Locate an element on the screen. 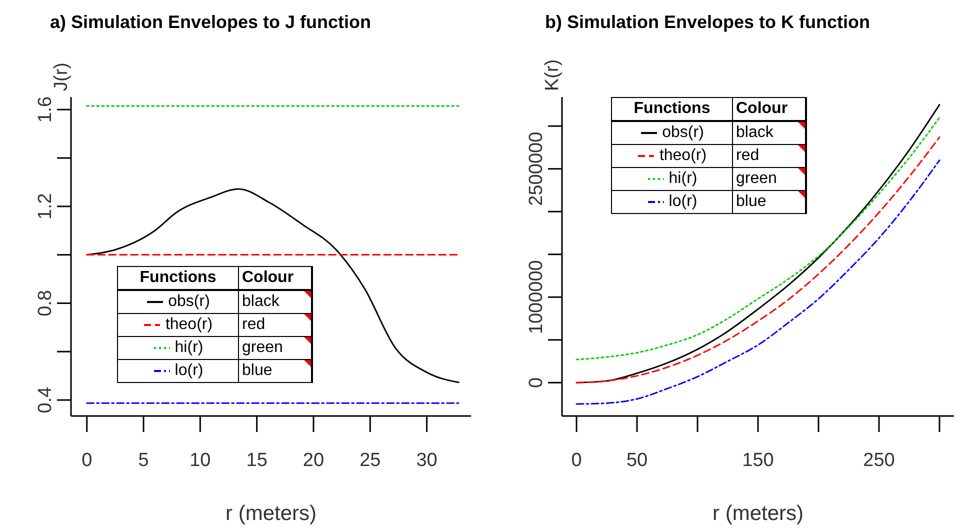 The width and height of the screenshot is (966, 532). line-series is located at coordinates (273, 286).